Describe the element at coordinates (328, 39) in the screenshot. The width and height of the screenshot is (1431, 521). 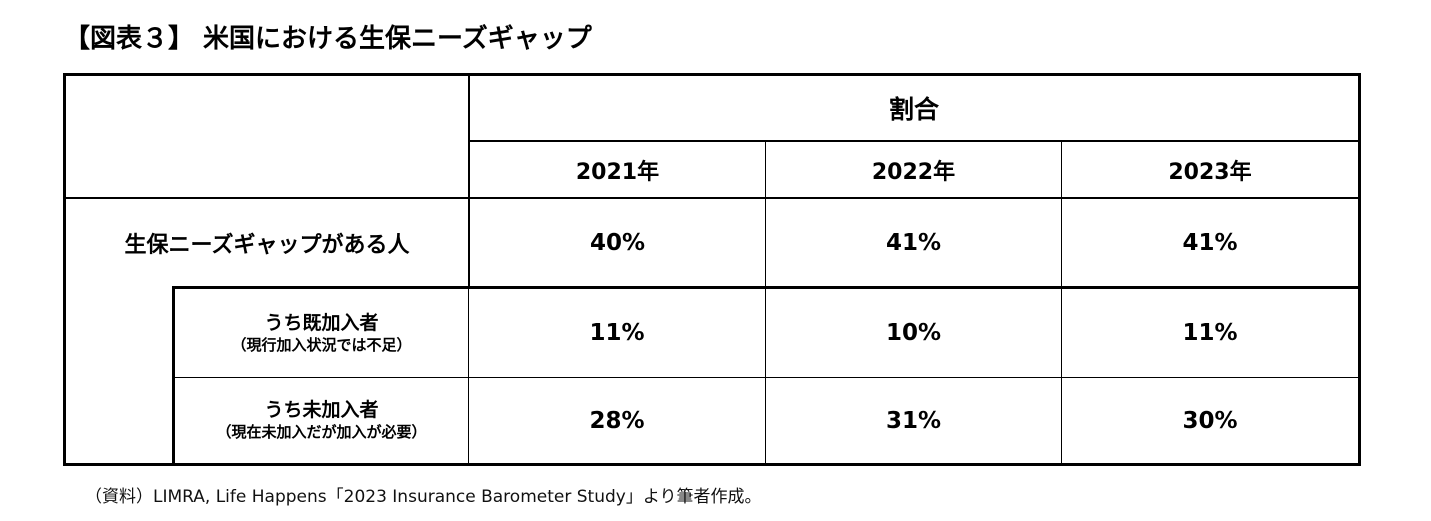
I see `page-title: 【図表３】 米国における生保ニーズギャップ` at that location.